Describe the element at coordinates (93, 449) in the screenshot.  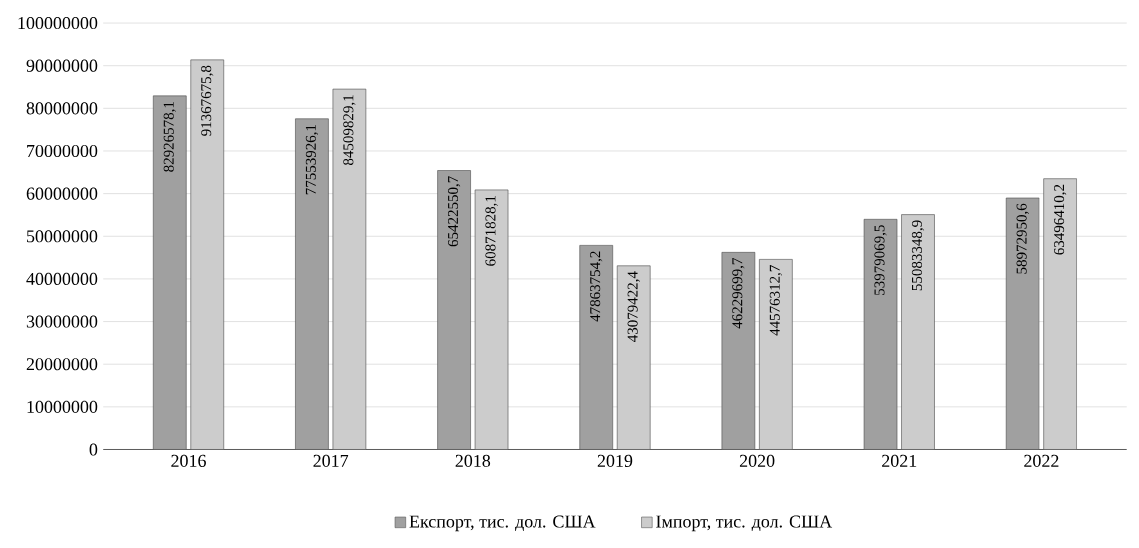
I see `y-tick-label: 0` at that location.